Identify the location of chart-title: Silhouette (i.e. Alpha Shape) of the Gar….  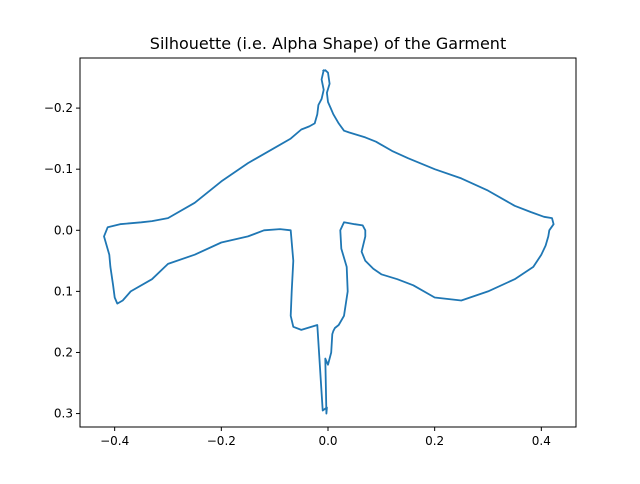
(328, 43).